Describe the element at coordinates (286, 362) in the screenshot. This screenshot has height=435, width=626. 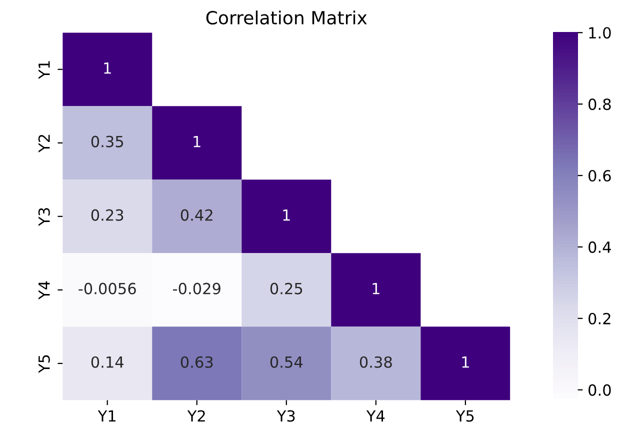
I see `data-label: 0.54` at that location.